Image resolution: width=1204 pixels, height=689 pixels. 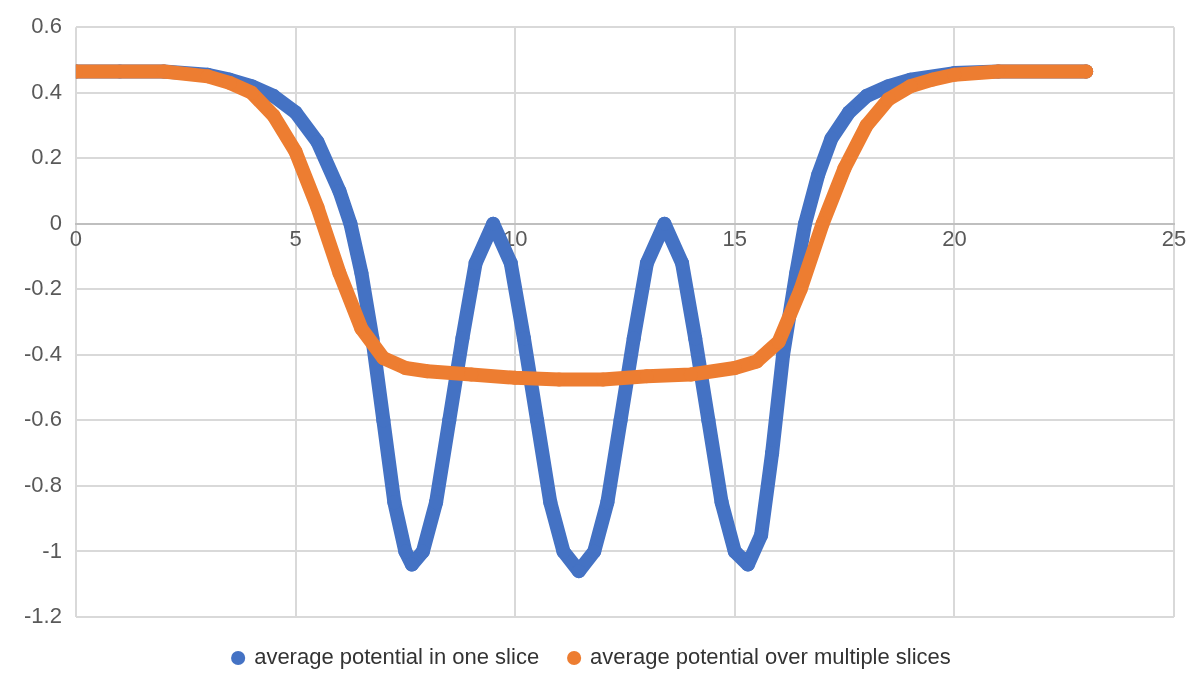 What do you see at coordinates (76, 239) in the screenshot?
I see `x-tick-label: 0` at bounding box center [76, 239].